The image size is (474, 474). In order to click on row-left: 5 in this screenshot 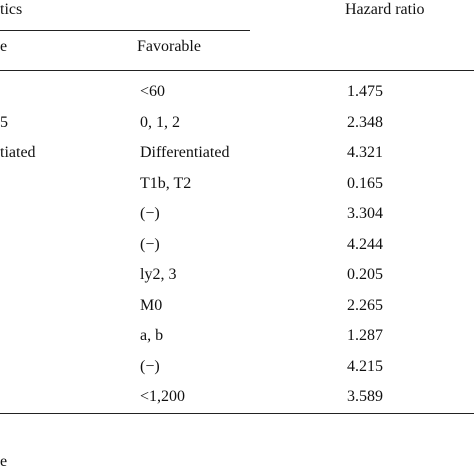, I will do `click(4, 122)`.